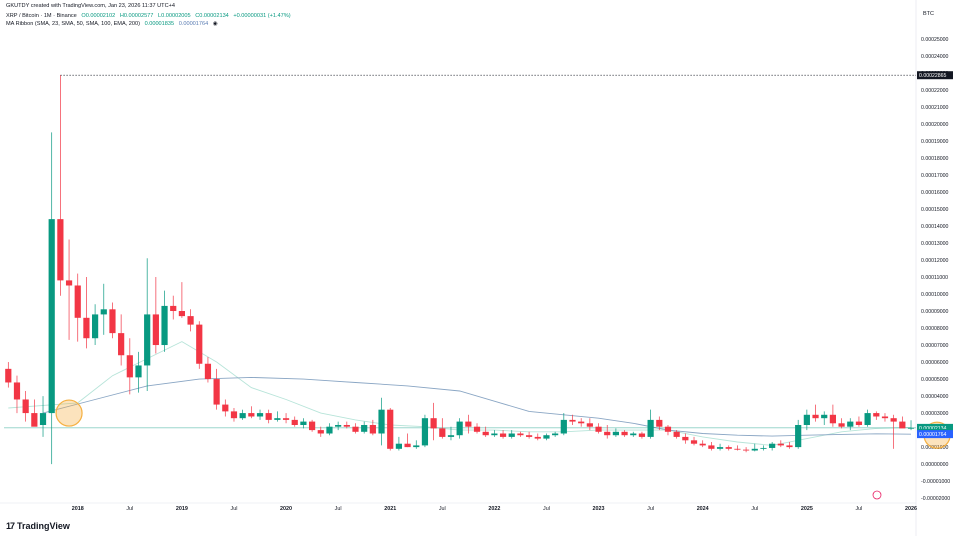 This screenshot has width=960, height=536. What do you see at coordinates (136, 16) in the screenshot?
I see `ohlc-high: H0.00002577` at bounding box center [136, 16].